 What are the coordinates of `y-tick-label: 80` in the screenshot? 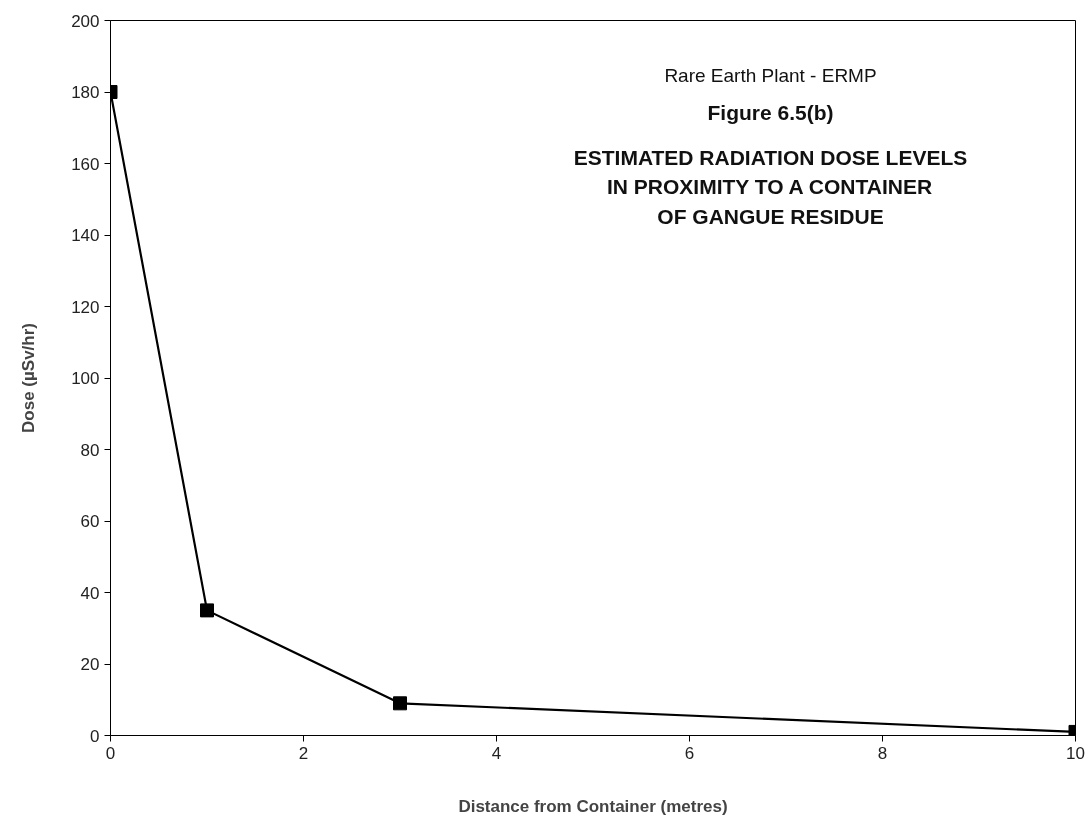 It's located at (90, 450).